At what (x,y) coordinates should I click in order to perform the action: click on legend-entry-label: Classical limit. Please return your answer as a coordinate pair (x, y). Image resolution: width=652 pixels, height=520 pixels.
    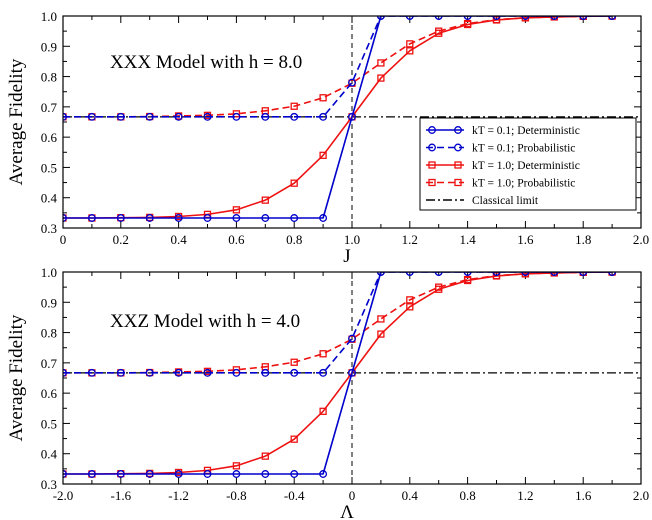
    Looking at the image, I should click on (505, 201).